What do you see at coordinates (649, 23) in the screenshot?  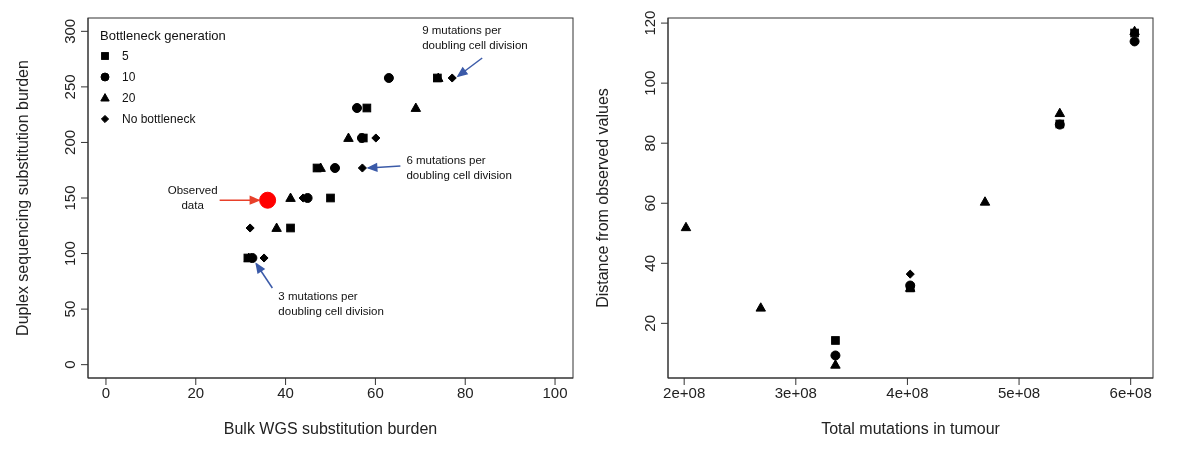 I see `y-tick-label: 120` at bounding box center [649, 23].